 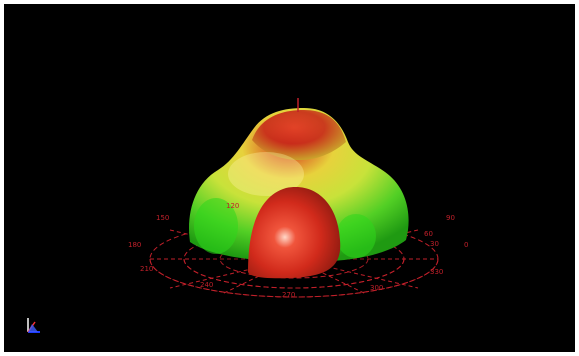 I want to click on angle-label: 0, so click(x=466, y=245).